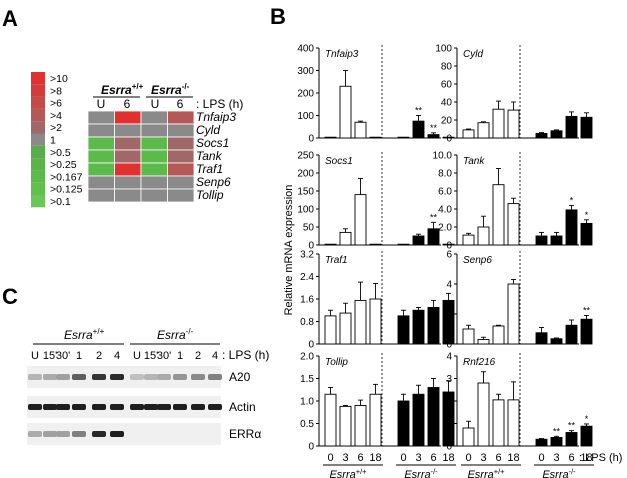 Image resolution: width=627 pixels, height=478 pixels. What do you see at coordinates (307, 277) in the screenshot?
I see `y-tick-label: 2.4` at bounding box center [307, 277].